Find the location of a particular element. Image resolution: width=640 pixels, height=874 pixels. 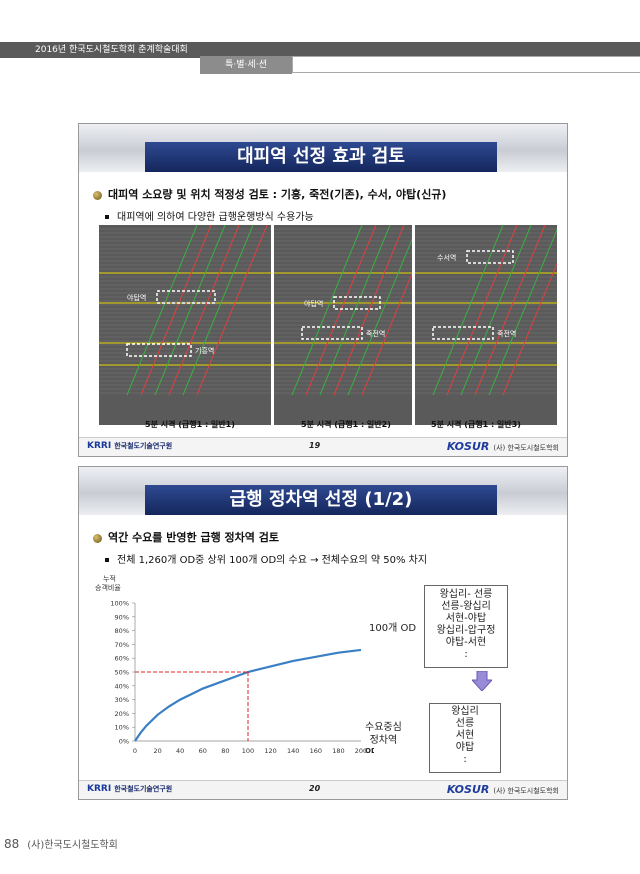

station-label: 죽전역 is located at coordinates (506, 333).